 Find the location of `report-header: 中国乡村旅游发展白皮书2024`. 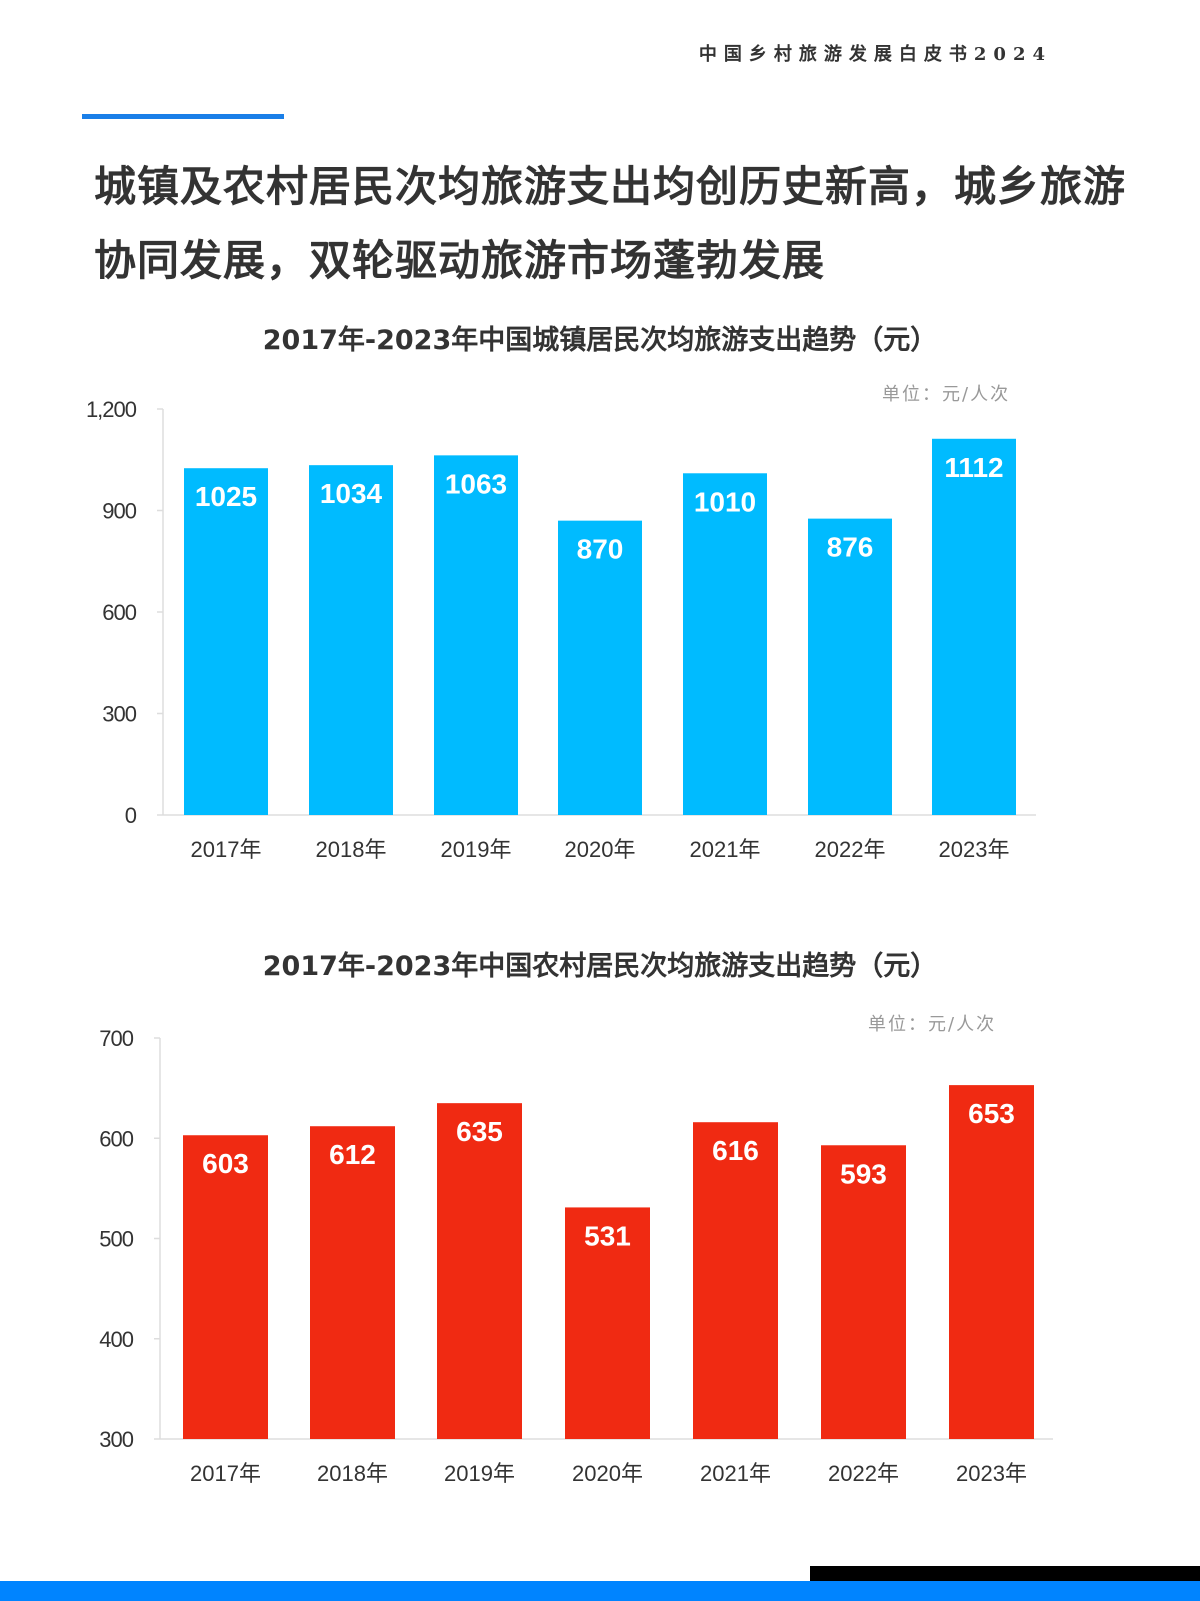

report-header: 中国乡村旅游发展白皮书2024 is located at coordinates (875, 54).